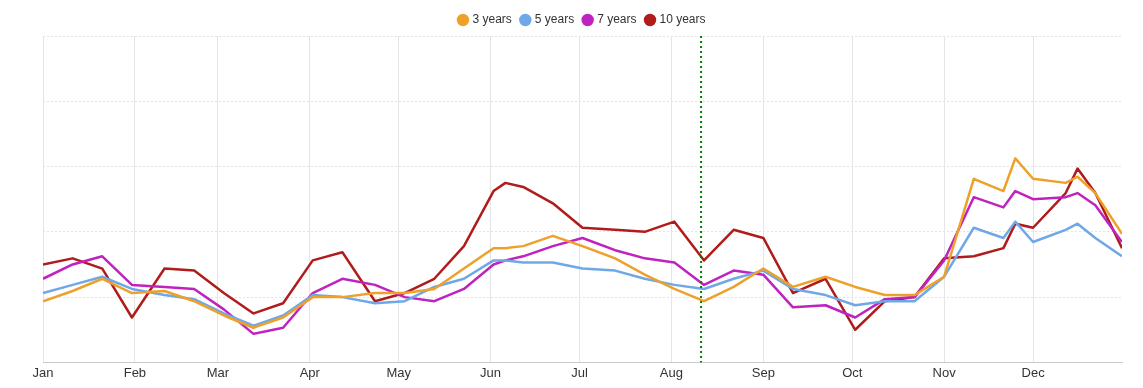 This screenshot has width=1143, height=388. I want to click on x-tick-label: Mar, so click(218, 372).